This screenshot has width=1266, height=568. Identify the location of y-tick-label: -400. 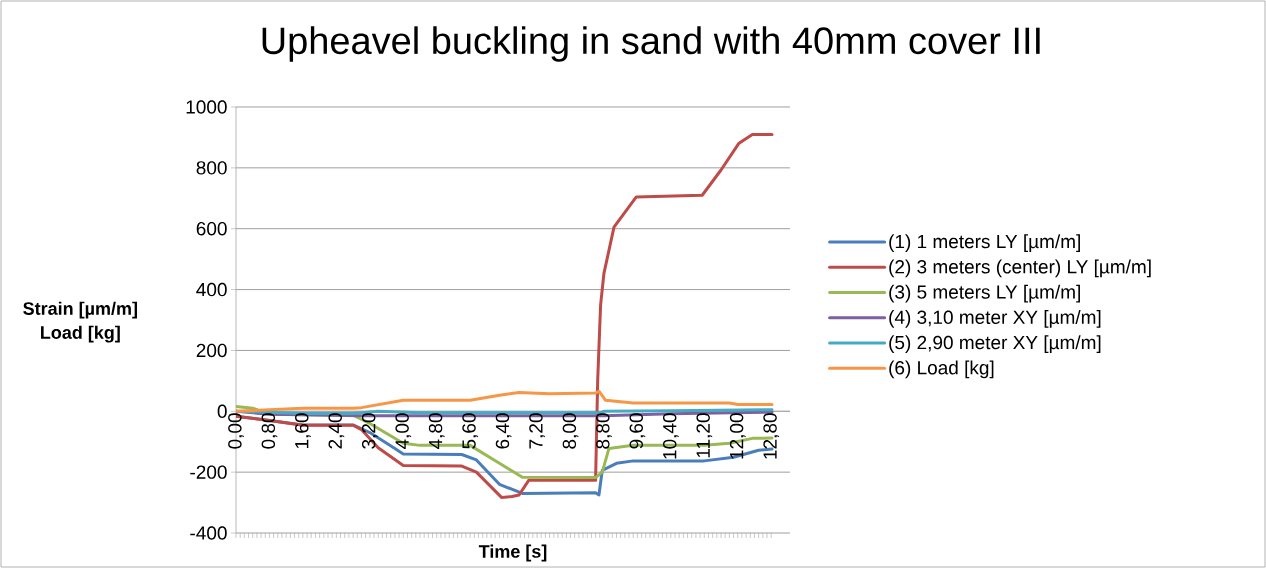
(208, 533).